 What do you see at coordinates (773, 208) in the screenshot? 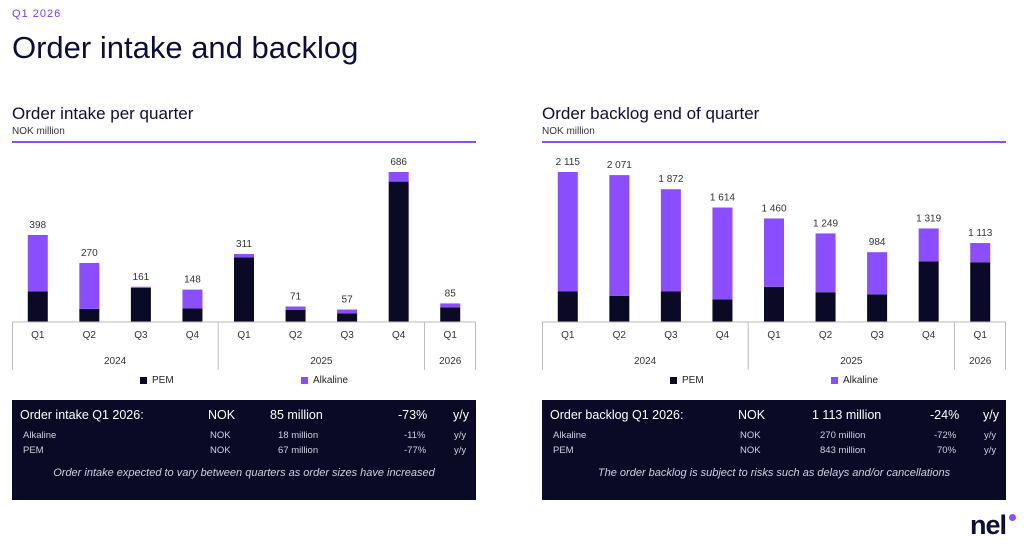
I see `total-label: 1 460` at bounding box center [773, 208].